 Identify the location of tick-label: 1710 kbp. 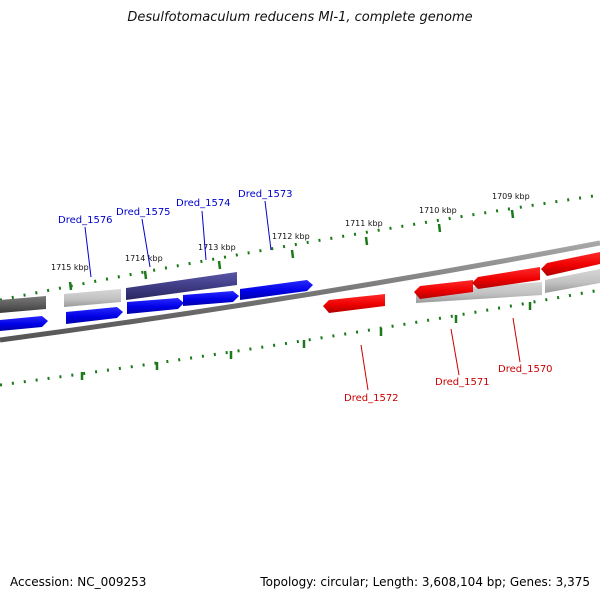
(438, 210).